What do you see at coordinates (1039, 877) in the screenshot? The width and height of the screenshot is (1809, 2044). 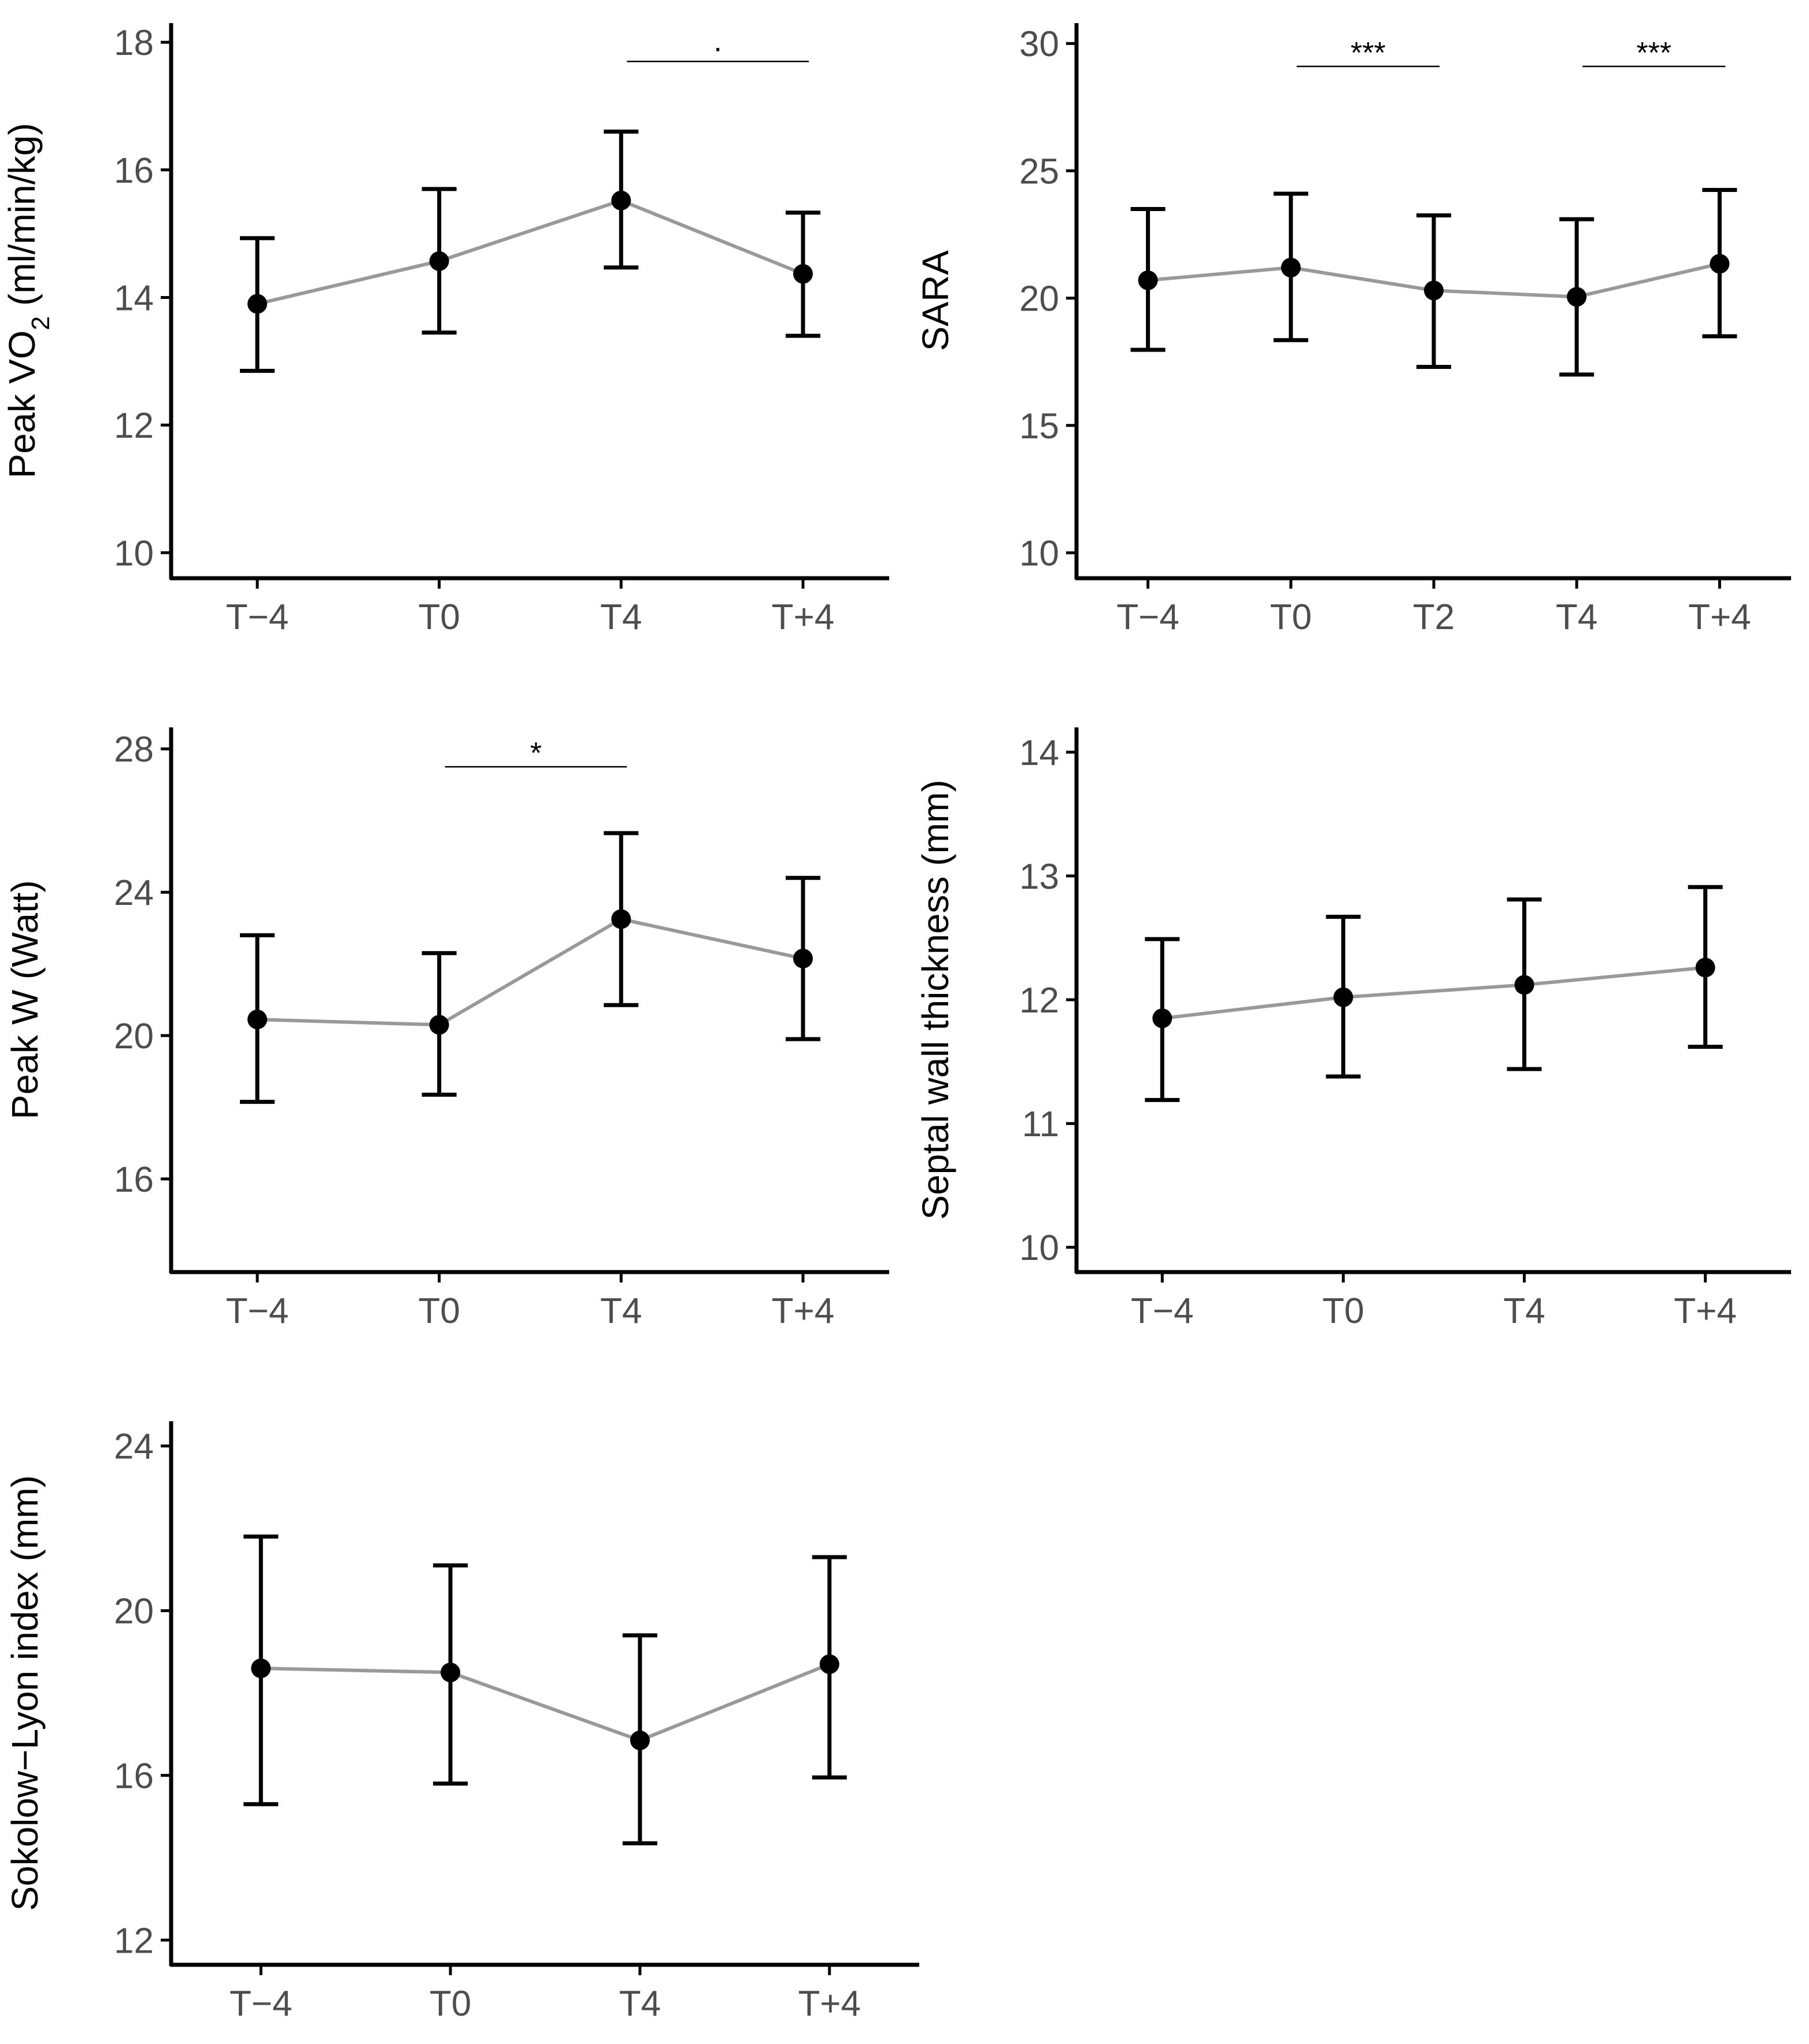 I see `y-tick-label: 13` at bounding box center [1039, 877].